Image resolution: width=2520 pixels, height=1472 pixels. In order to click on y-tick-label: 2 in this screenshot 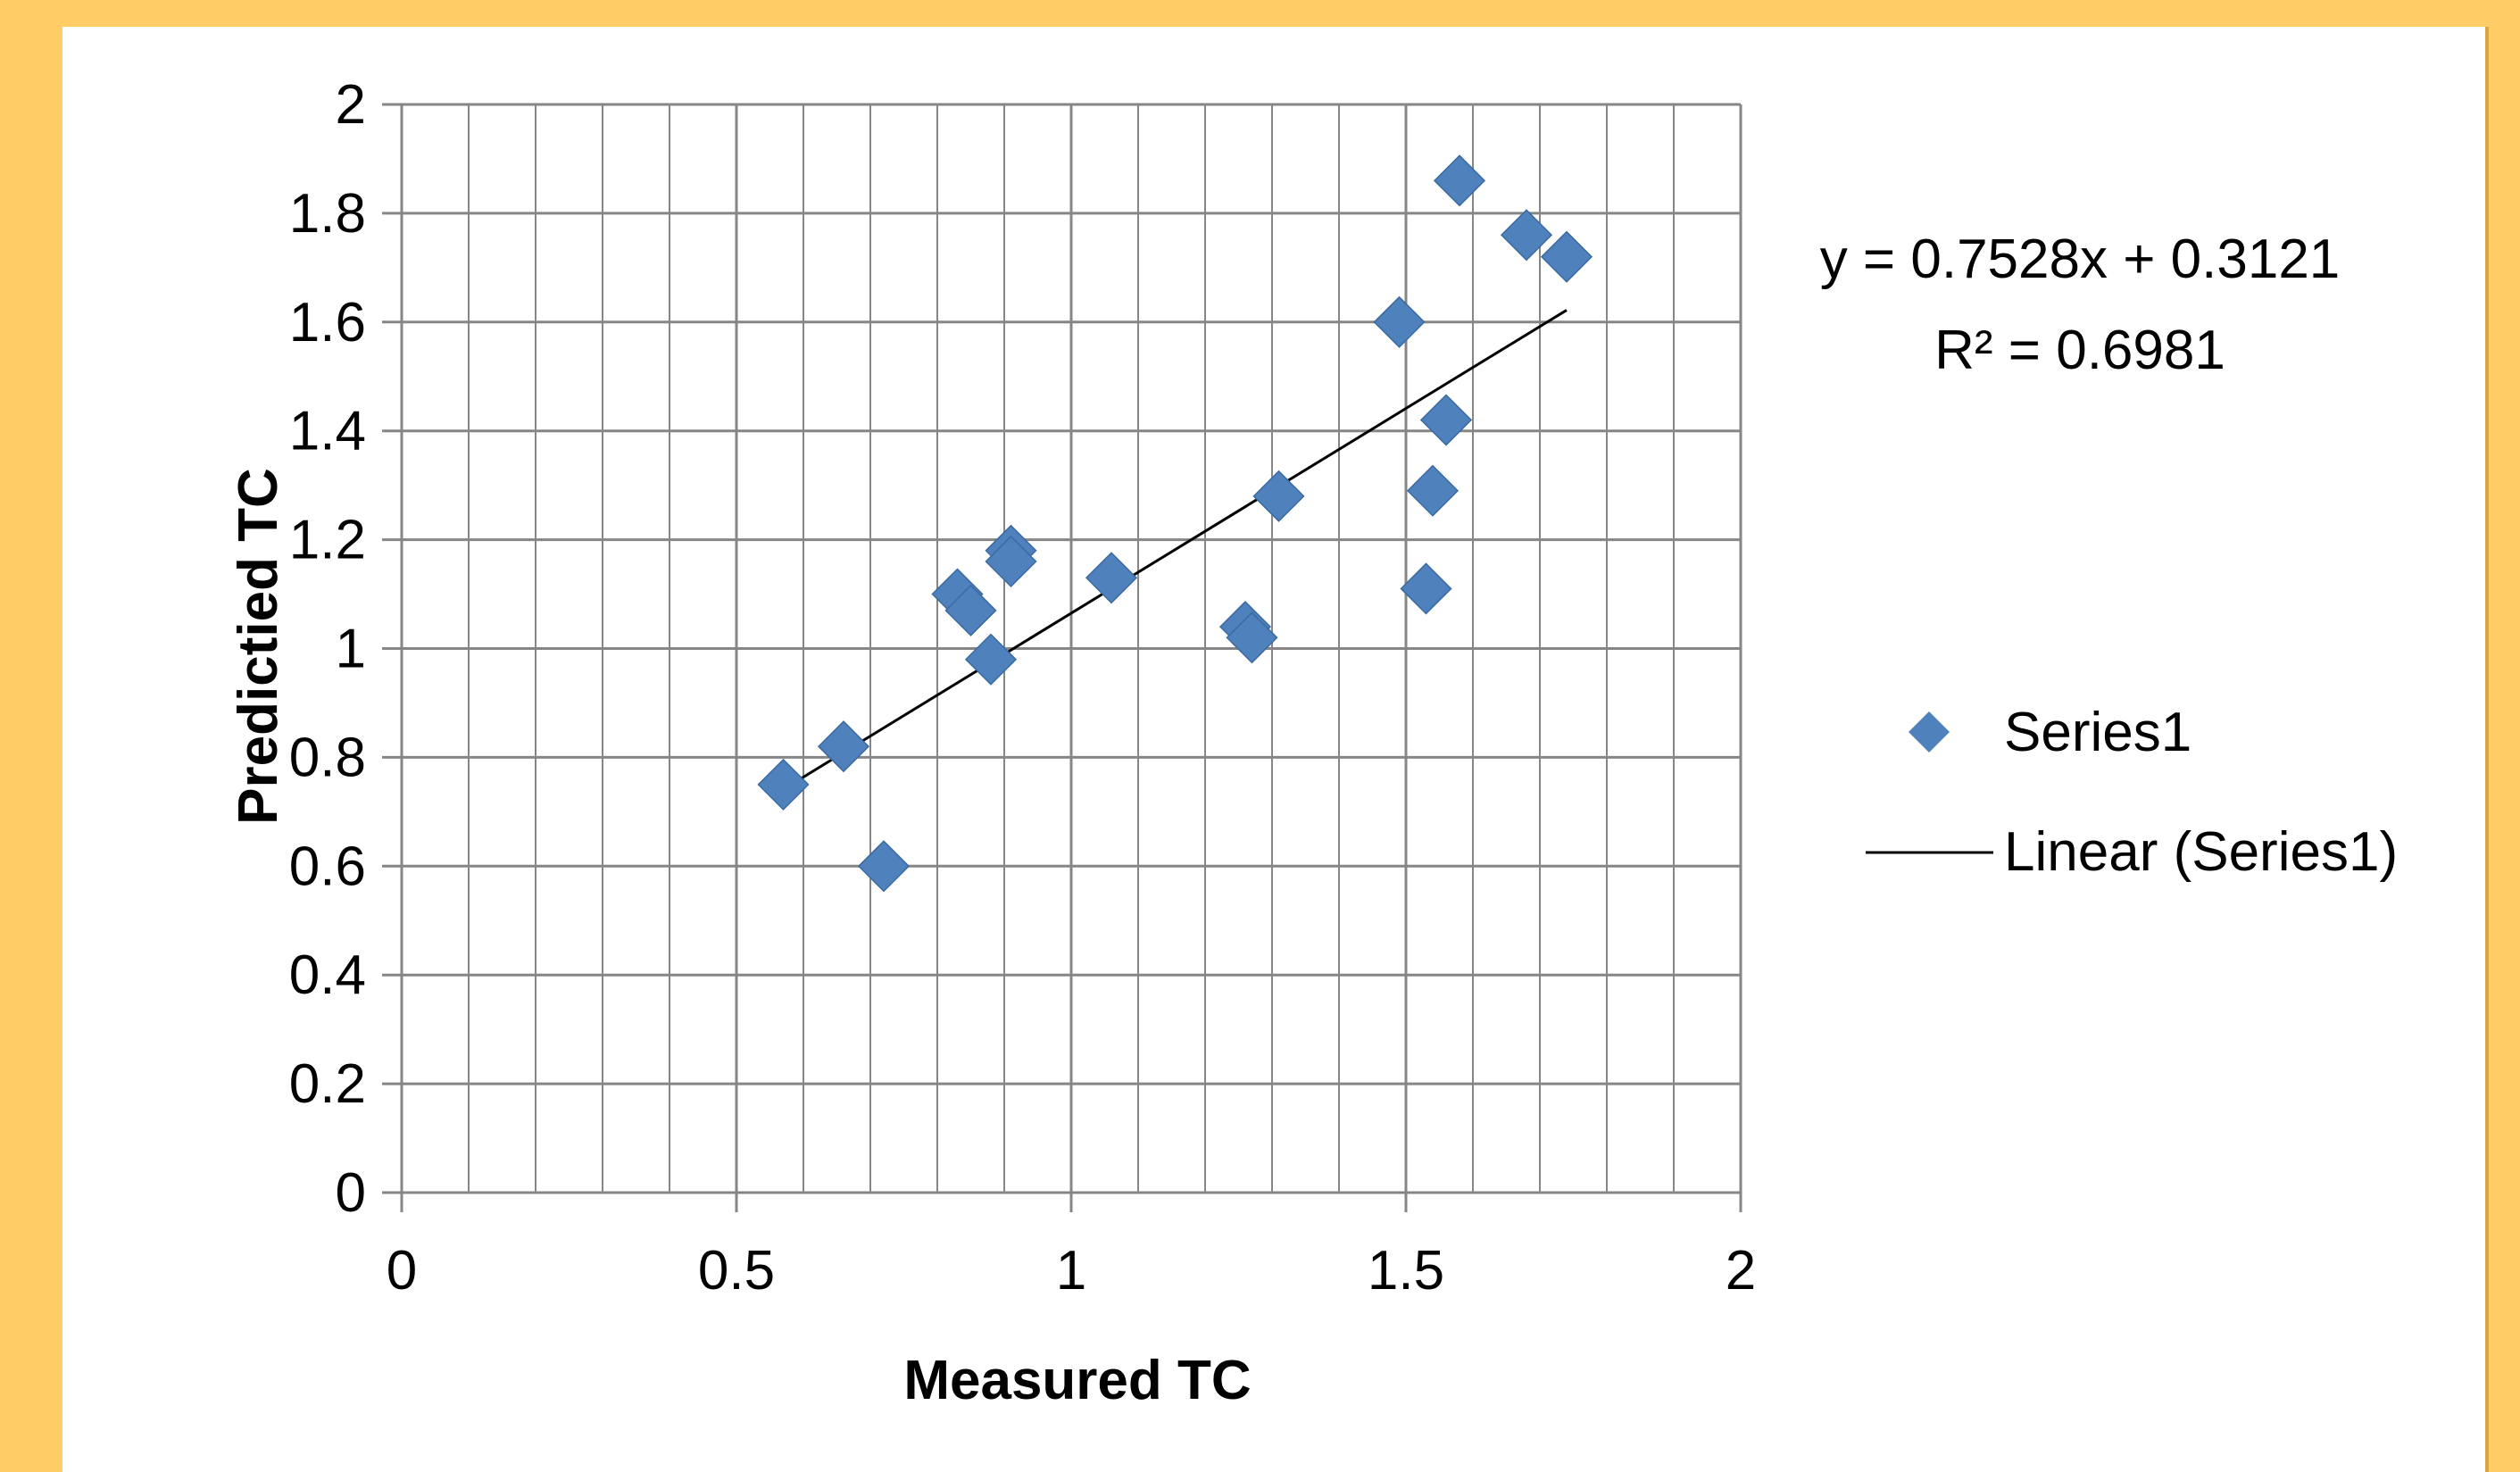, I will do `click(351, 105)`.